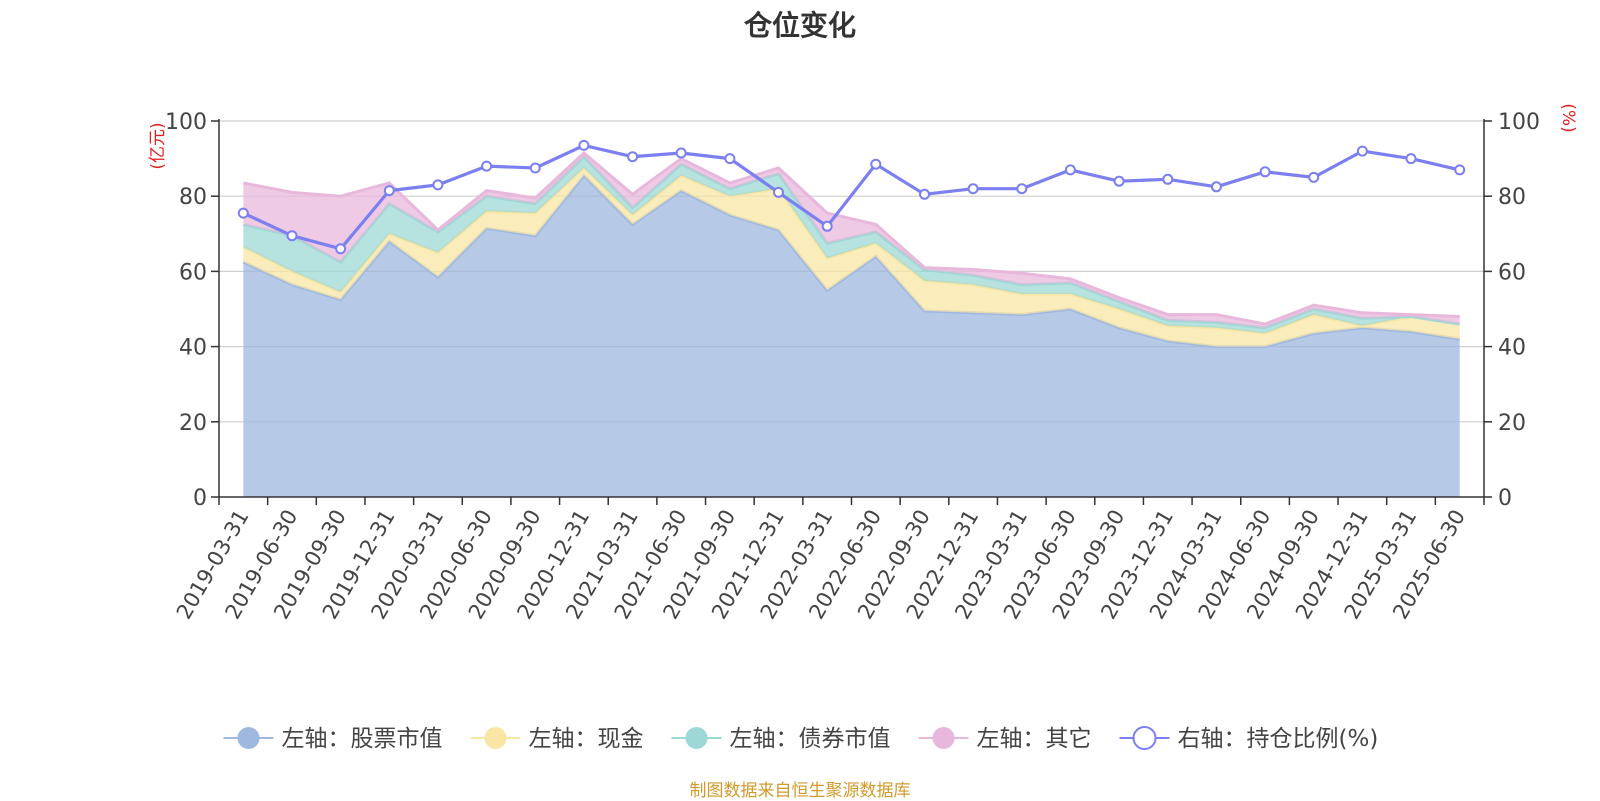 This screenshot has width=1600, height=801. Describe the element at coordinates (851, 197) in the screenshot. I see `holding-ratio-line` at that location.